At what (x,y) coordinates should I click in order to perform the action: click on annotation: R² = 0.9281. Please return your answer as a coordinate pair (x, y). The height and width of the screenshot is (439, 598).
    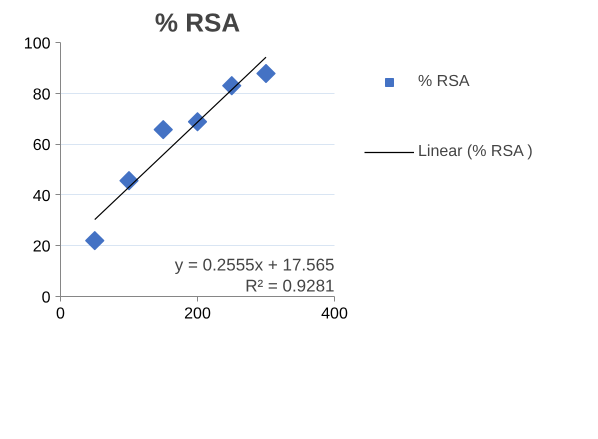
    Looking at the image, I should click on (290, 286).